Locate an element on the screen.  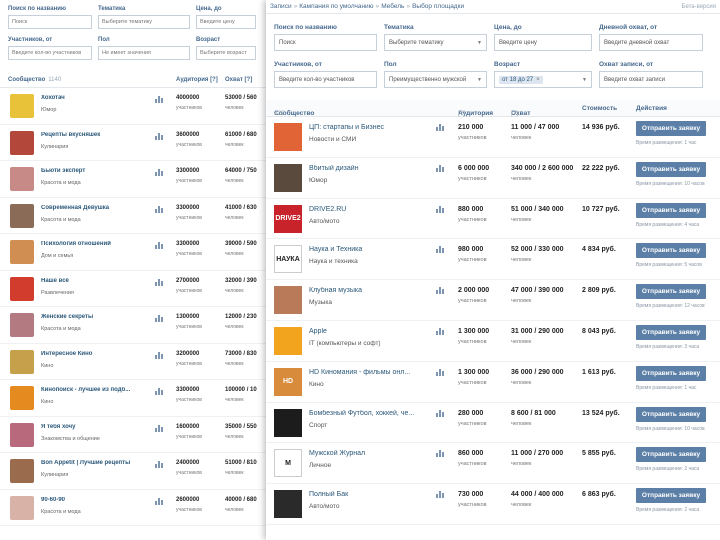
community-name: Психология отношений is located at coordinates (76, 244).